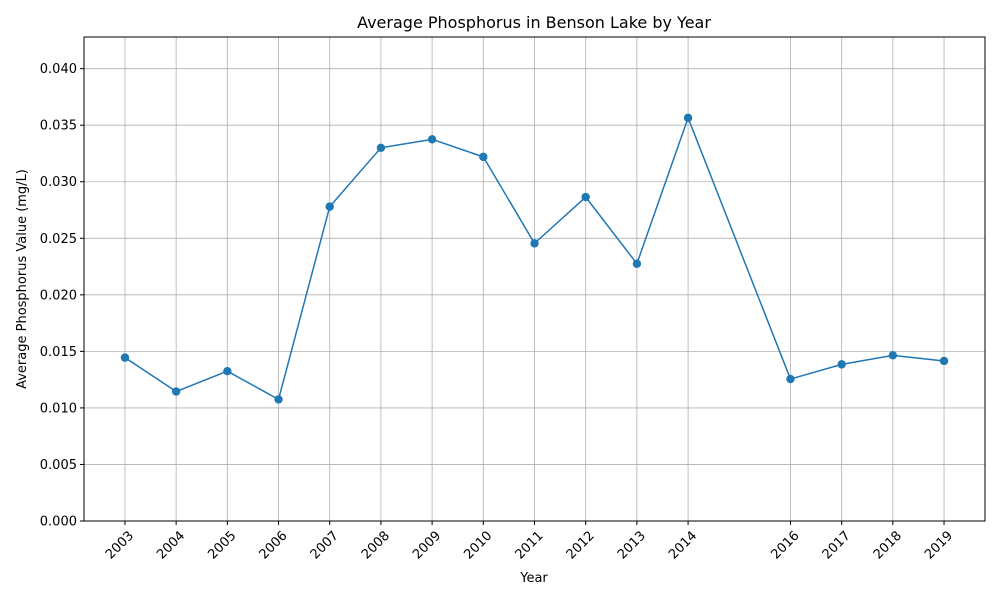 Image resolution: width=1000 pixels, height=600 pixels. Describe the element at coordinates (478, 545) in the screenshot. I see `x-tick-label: 2010` at that location.